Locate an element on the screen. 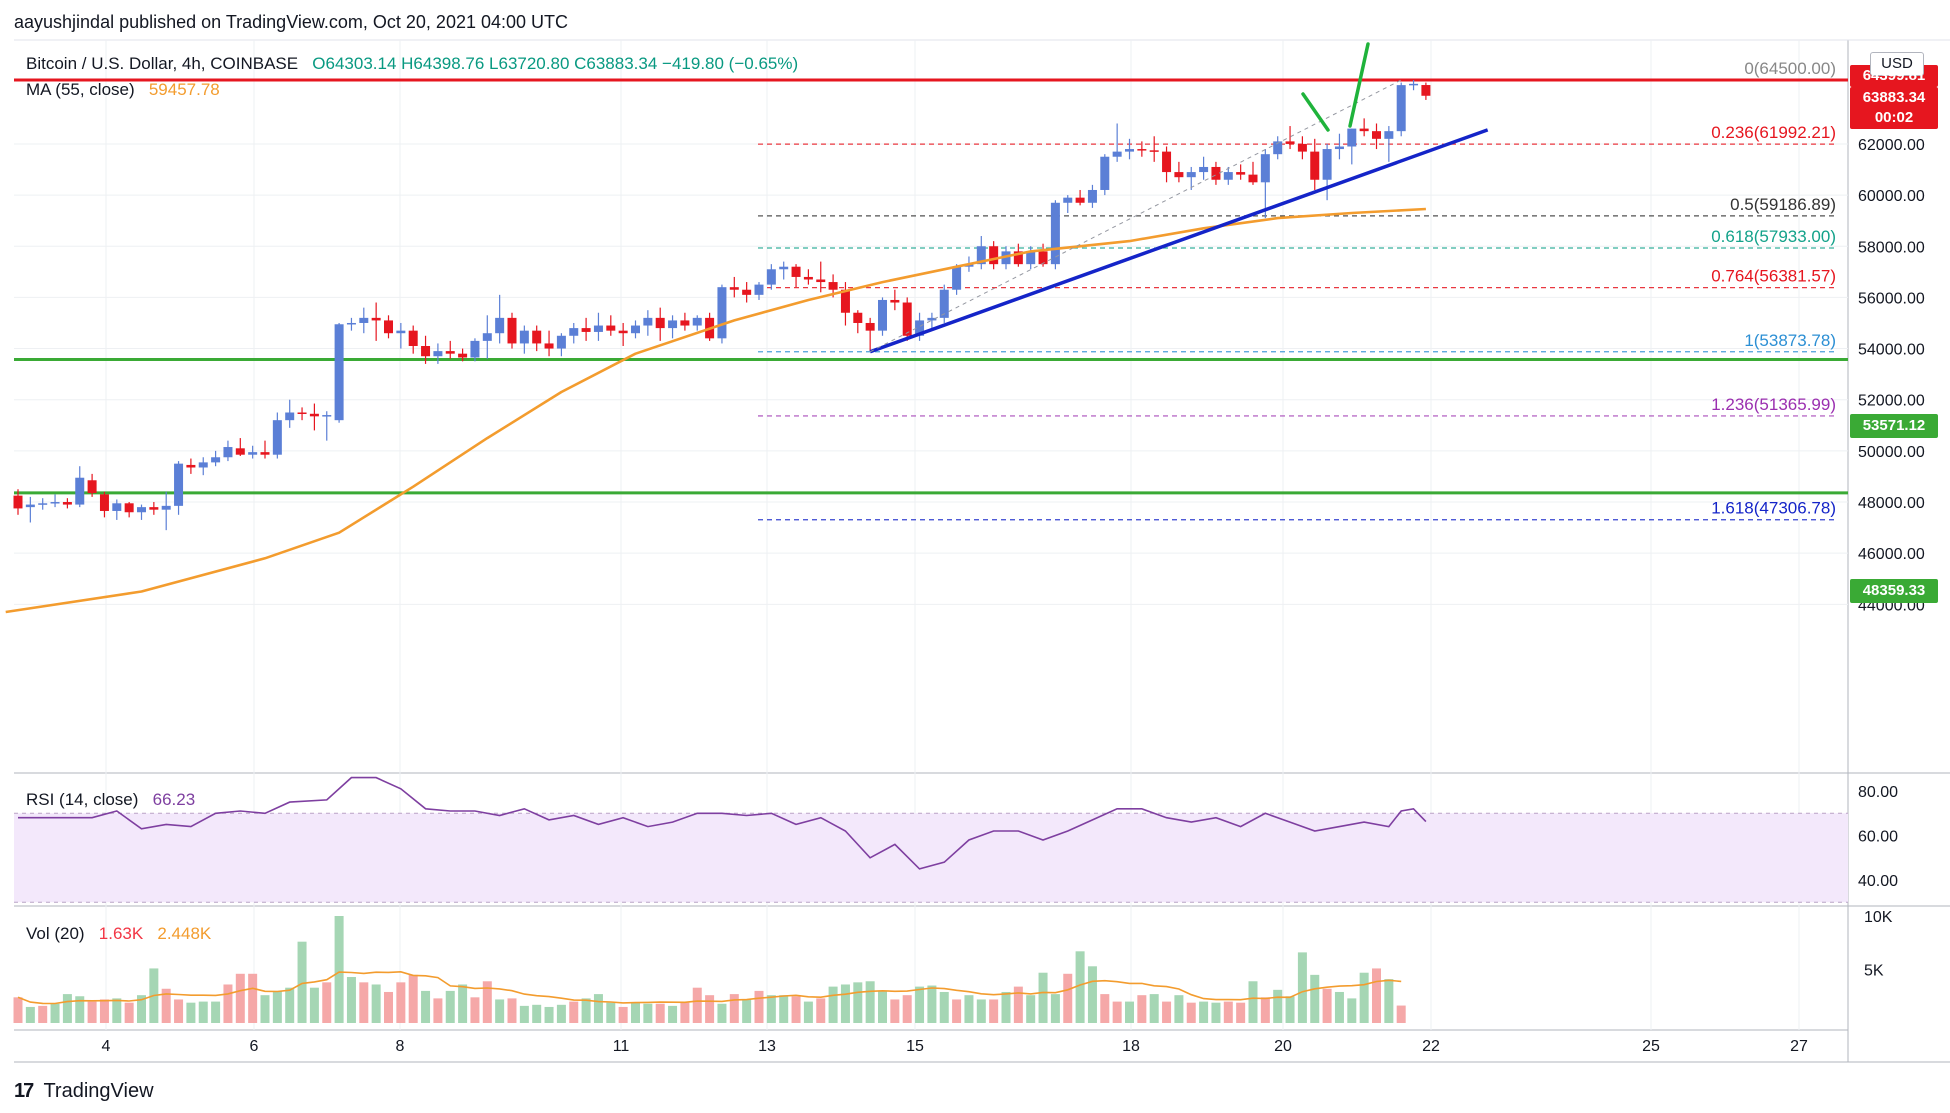  time-tick-label: 27 is located at coordinates (1799, 1046).